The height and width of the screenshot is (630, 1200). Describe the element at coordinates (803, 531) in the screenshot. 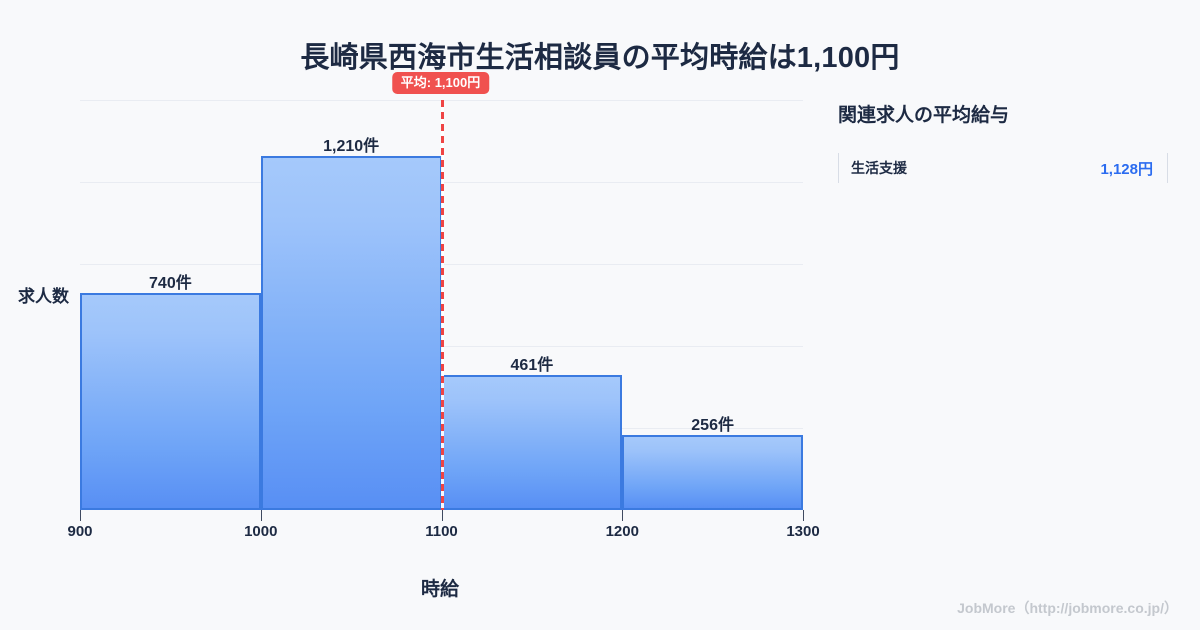

I see `x-tick-label: 1300` at that location.